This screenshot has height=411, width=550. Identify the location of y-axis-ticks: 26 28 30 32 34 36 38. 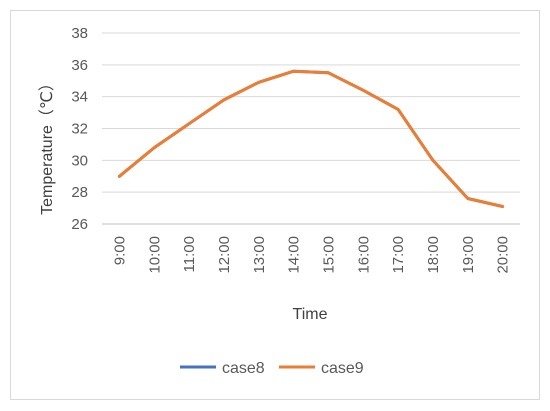
(79, 129).